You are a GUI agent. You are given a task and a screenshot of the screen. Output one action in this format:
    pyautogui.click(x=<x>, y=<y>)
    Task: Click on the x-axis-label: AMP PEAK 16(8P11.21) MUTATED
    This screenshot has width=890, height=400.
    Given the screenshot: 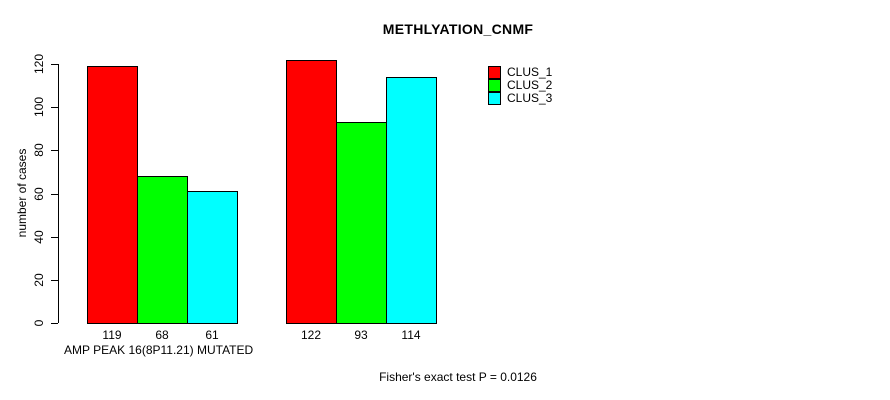 What is the action you would take?
    pyautogui.click(x=159, y=350)
    